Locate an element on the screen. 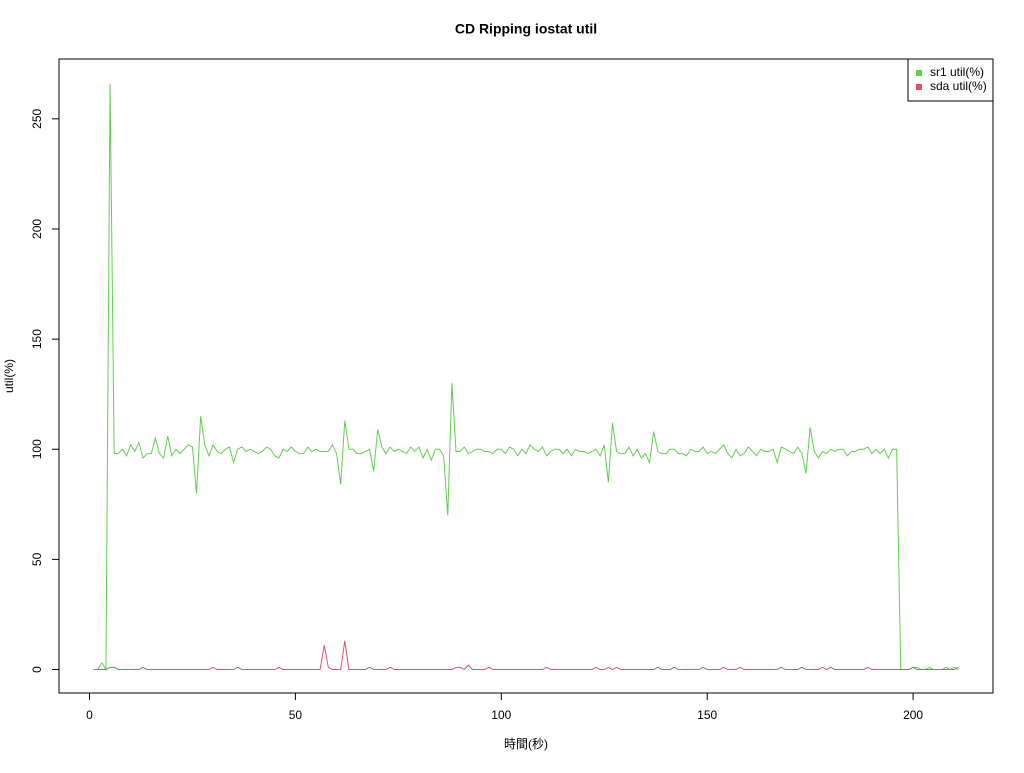 This screenshot has width=1024, height=773. x-tick-label: 0 is located at coordinates (89, 715).